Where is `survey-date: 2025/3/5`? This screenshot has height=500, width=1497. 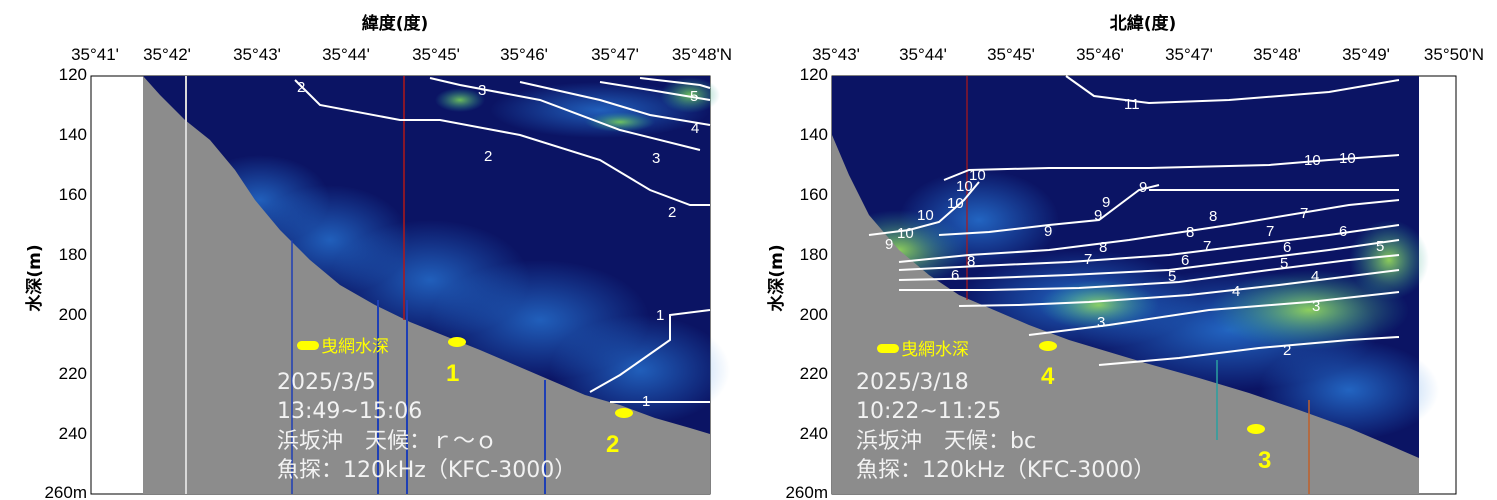 survey-date: 2025/3/5 is located at coordinates (326, 382).